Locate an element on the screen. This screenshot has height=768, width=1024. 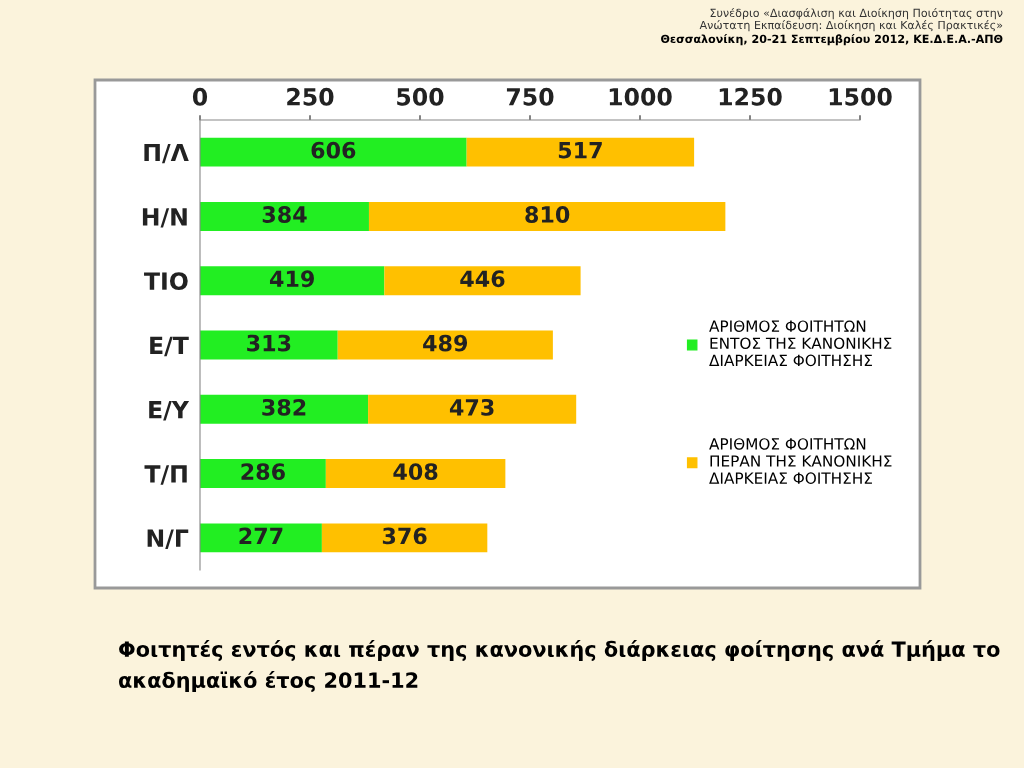
data-label: 606 is located at coordinates (333, 150).